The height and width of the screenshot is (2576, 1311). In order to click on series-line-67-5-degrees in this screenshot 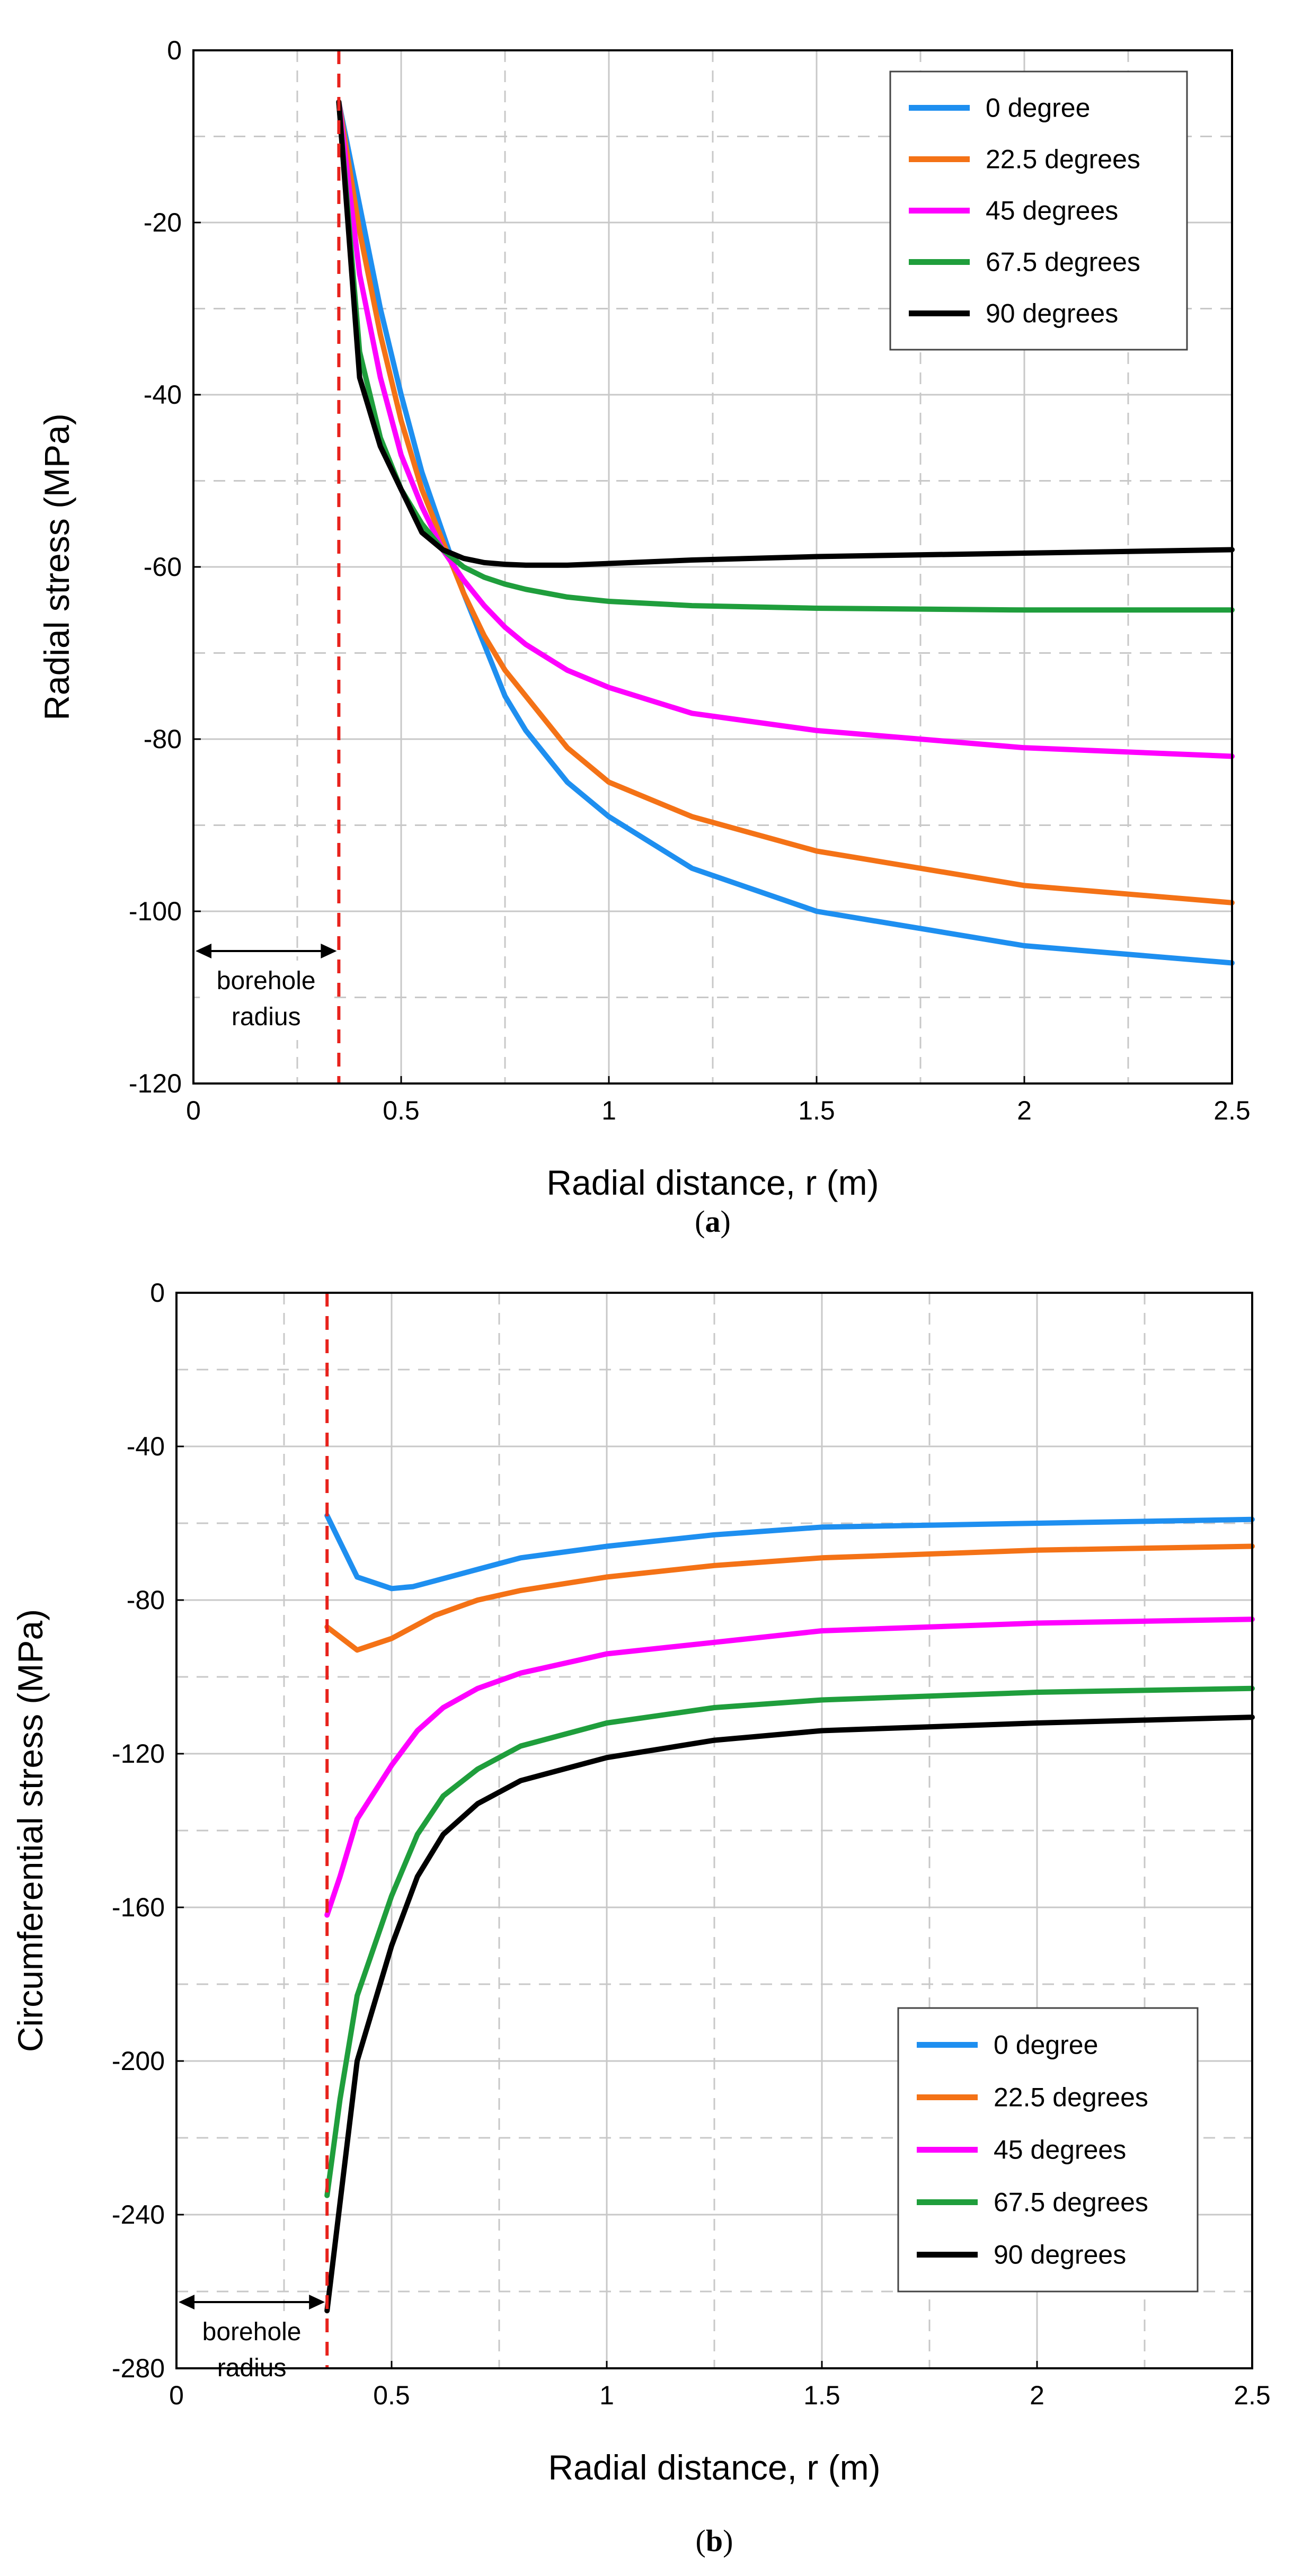, I will do `click(789, 1941)`.